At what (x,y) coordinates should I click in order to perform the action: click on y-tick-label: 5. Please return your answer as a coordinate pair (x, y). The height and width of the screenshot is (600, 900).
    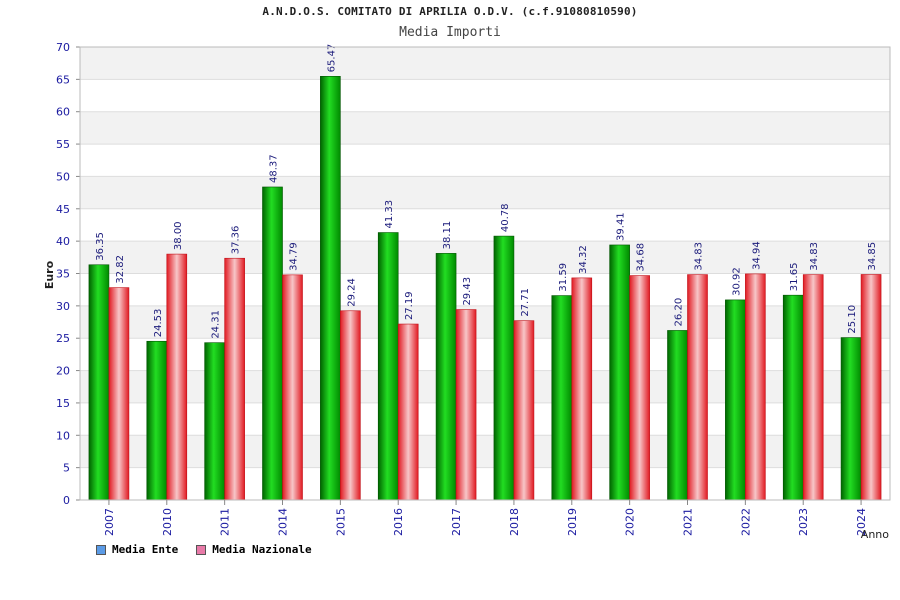
    Looking at the image, I should click on (66, 468).